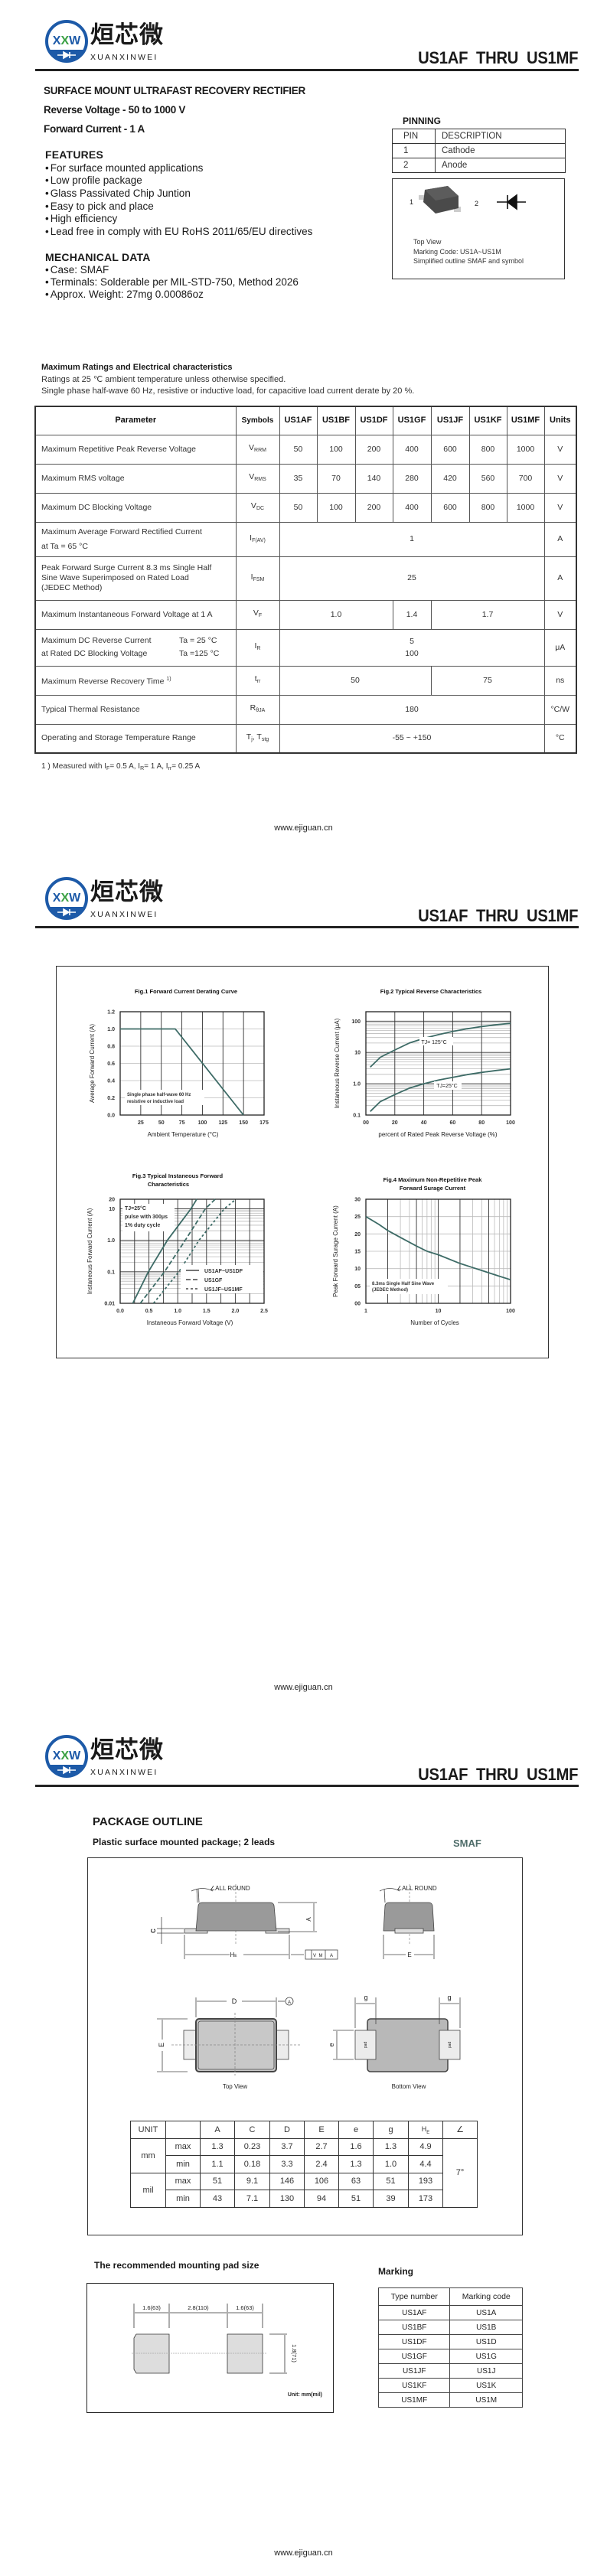  I want to click on value-cell: 0.23, so click(252, 2146).